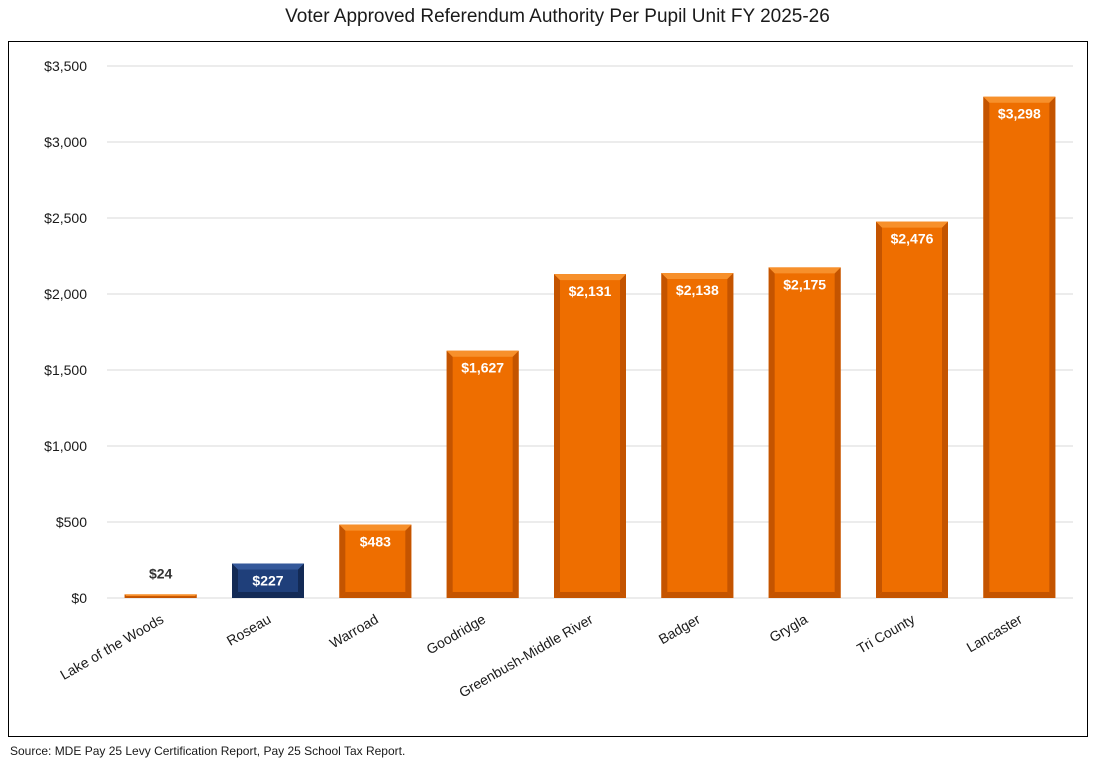 Image resolution: width=1115 pixels, height=762 pixels. I want to click on y-tick-label: $3,000, so click(65, 142).